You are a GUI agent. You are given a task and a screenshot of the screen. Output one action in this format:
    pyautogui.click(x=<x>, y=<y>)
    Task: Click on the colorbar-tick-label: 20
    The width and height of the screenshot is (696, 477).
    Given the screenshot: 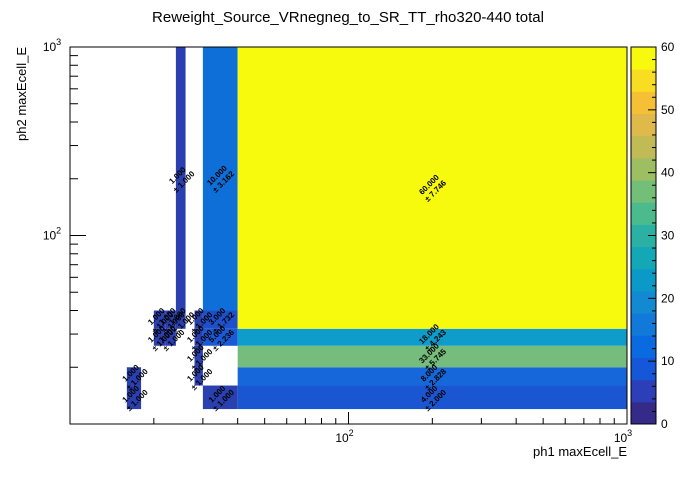 What is the action you would take?
    pyautogui.click(x=668, y=298)
    